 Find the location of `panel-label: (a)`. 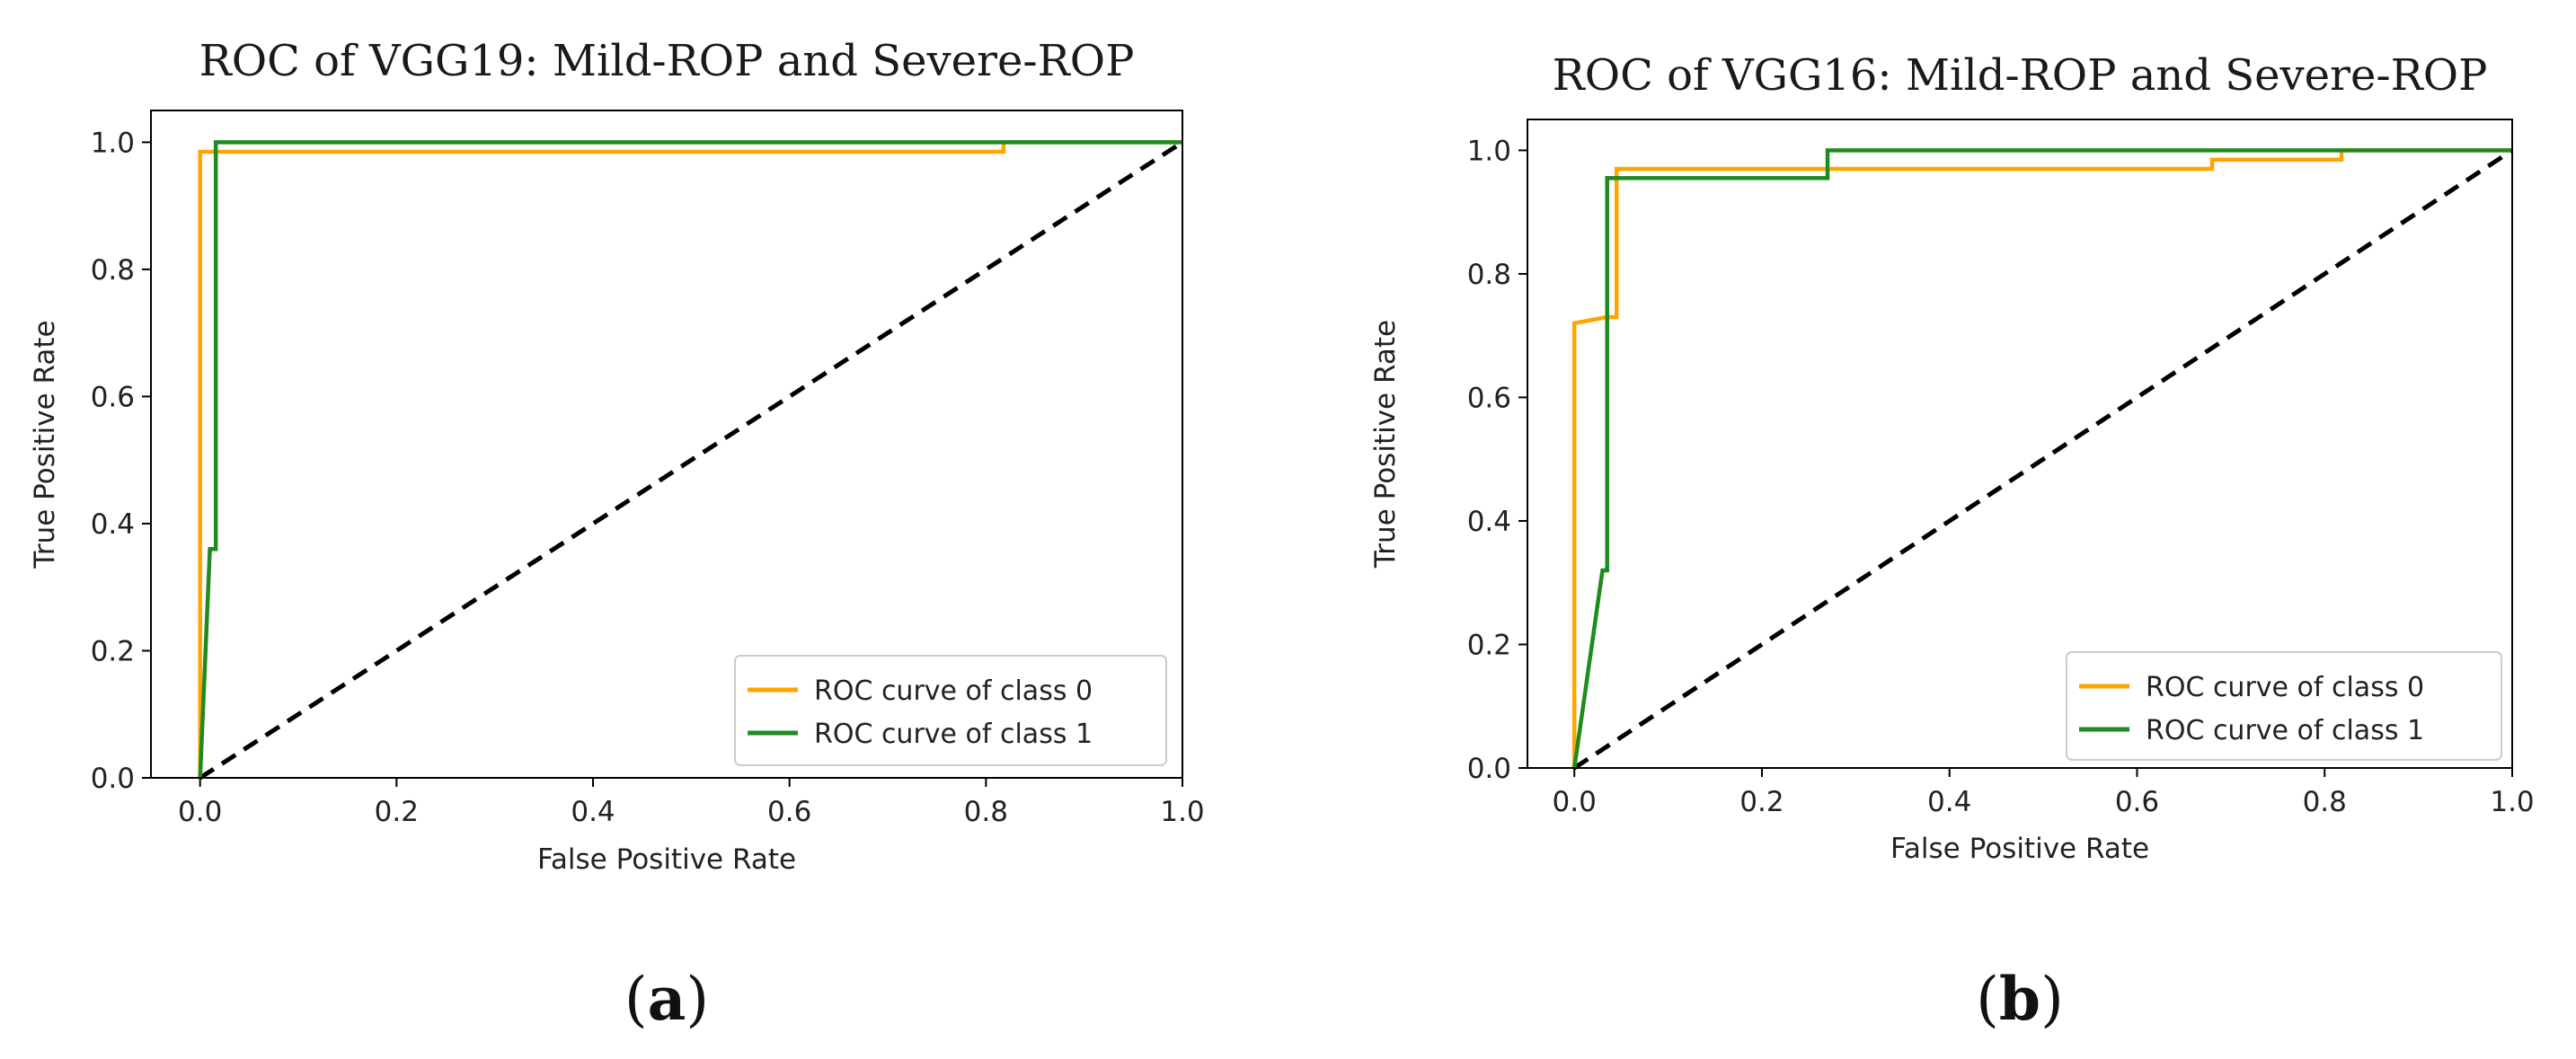

panel-label: (a) is located at coordinates (666, 999).